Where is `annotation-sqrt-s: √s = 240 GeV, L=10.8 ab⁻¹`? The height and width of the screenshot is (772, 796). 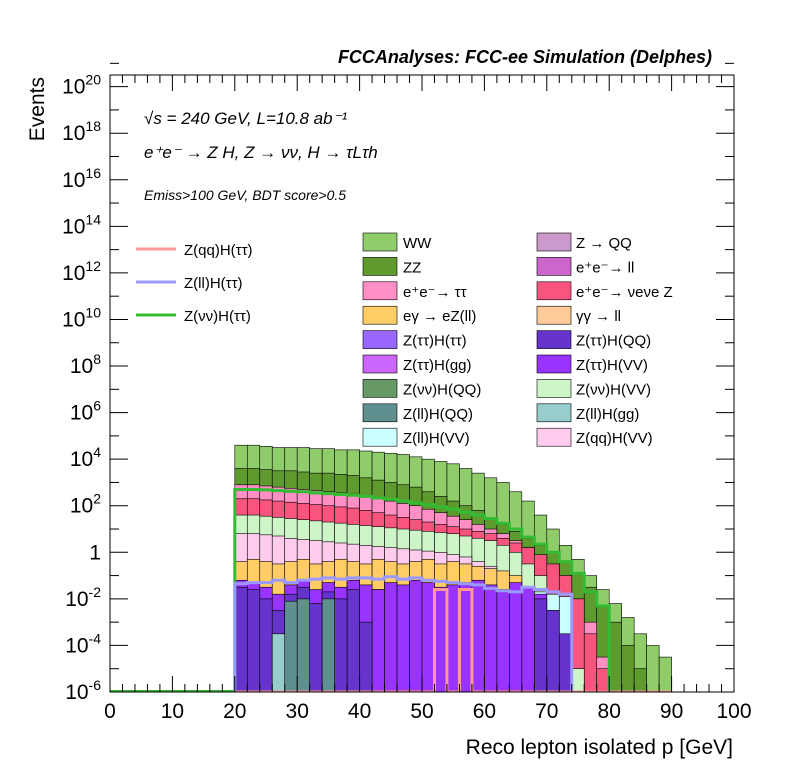 annotation-sqrt-s: √s = 240 GeV, L=10.8 ab⁻¹ is located at coordinates (246, 118).